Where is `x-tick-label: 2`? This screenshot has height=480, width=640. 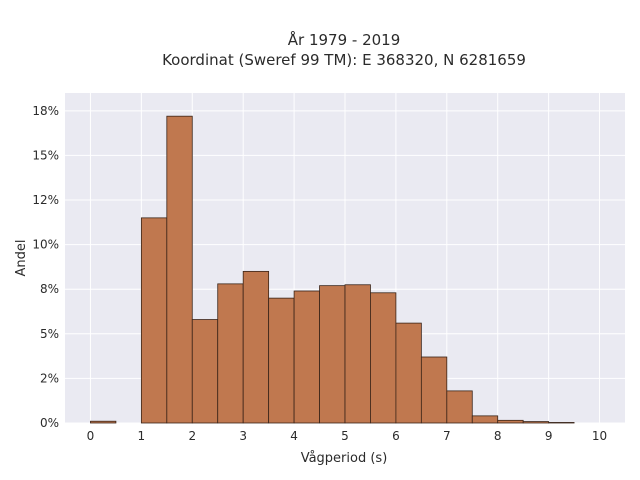
x-tick-label: 2 is located at coordinates (192, 436).